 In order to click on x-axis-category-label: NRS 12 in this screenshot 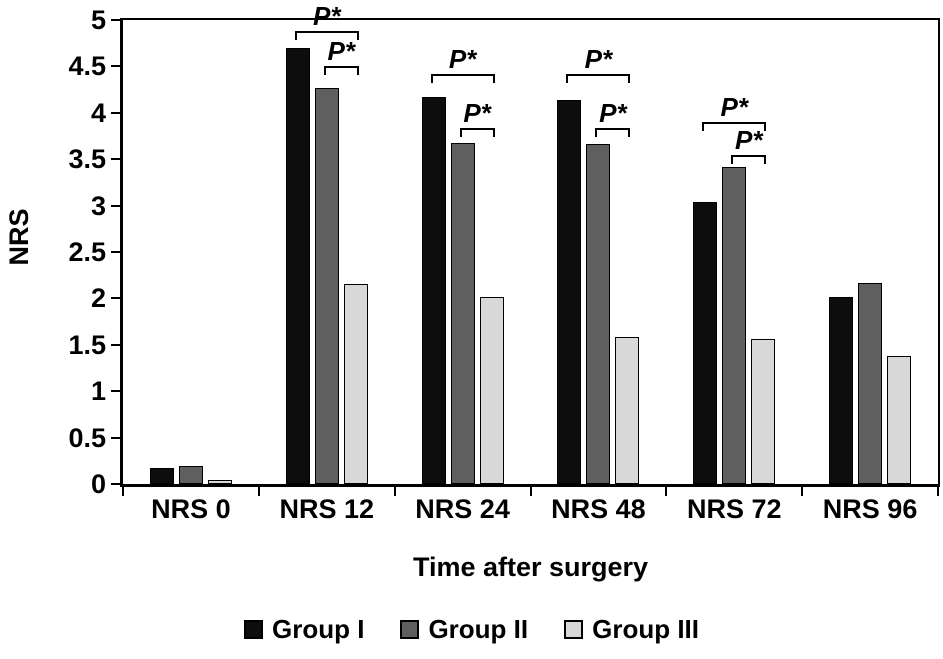, I will do `click(327, 509)`.